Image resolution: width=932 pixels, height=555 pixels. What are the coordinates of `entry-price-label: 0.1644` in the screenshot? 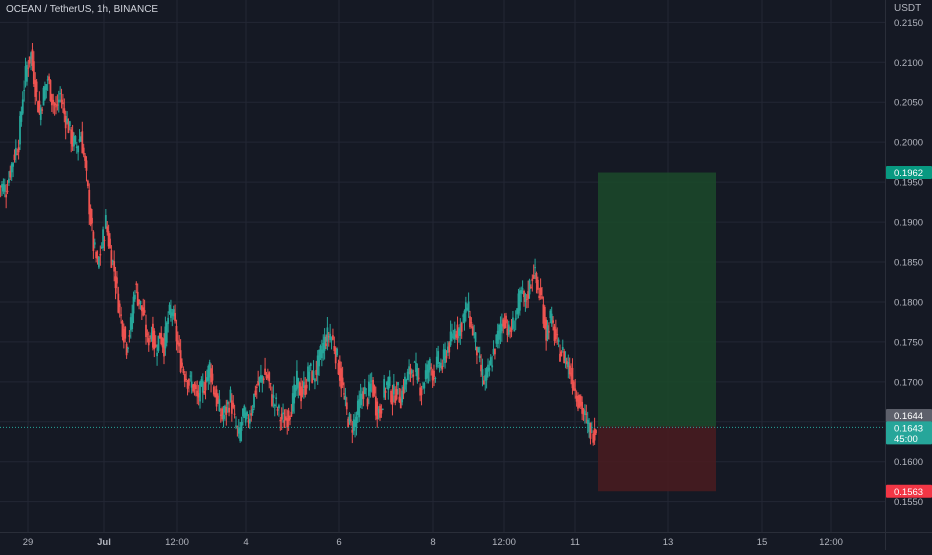 It's located at (908, 416).